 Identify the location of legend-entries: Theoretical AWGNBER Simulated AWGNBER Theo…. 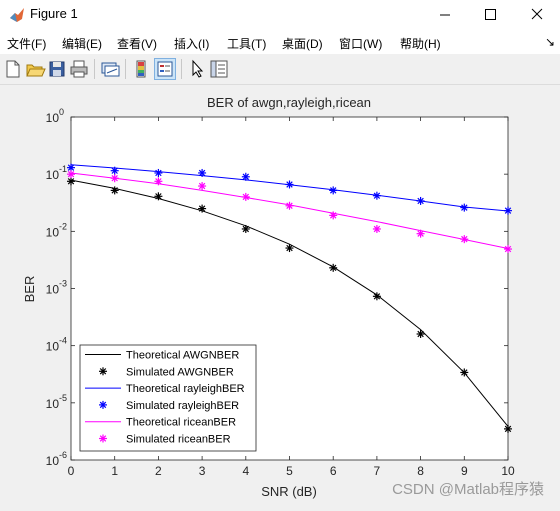
(165, 398).